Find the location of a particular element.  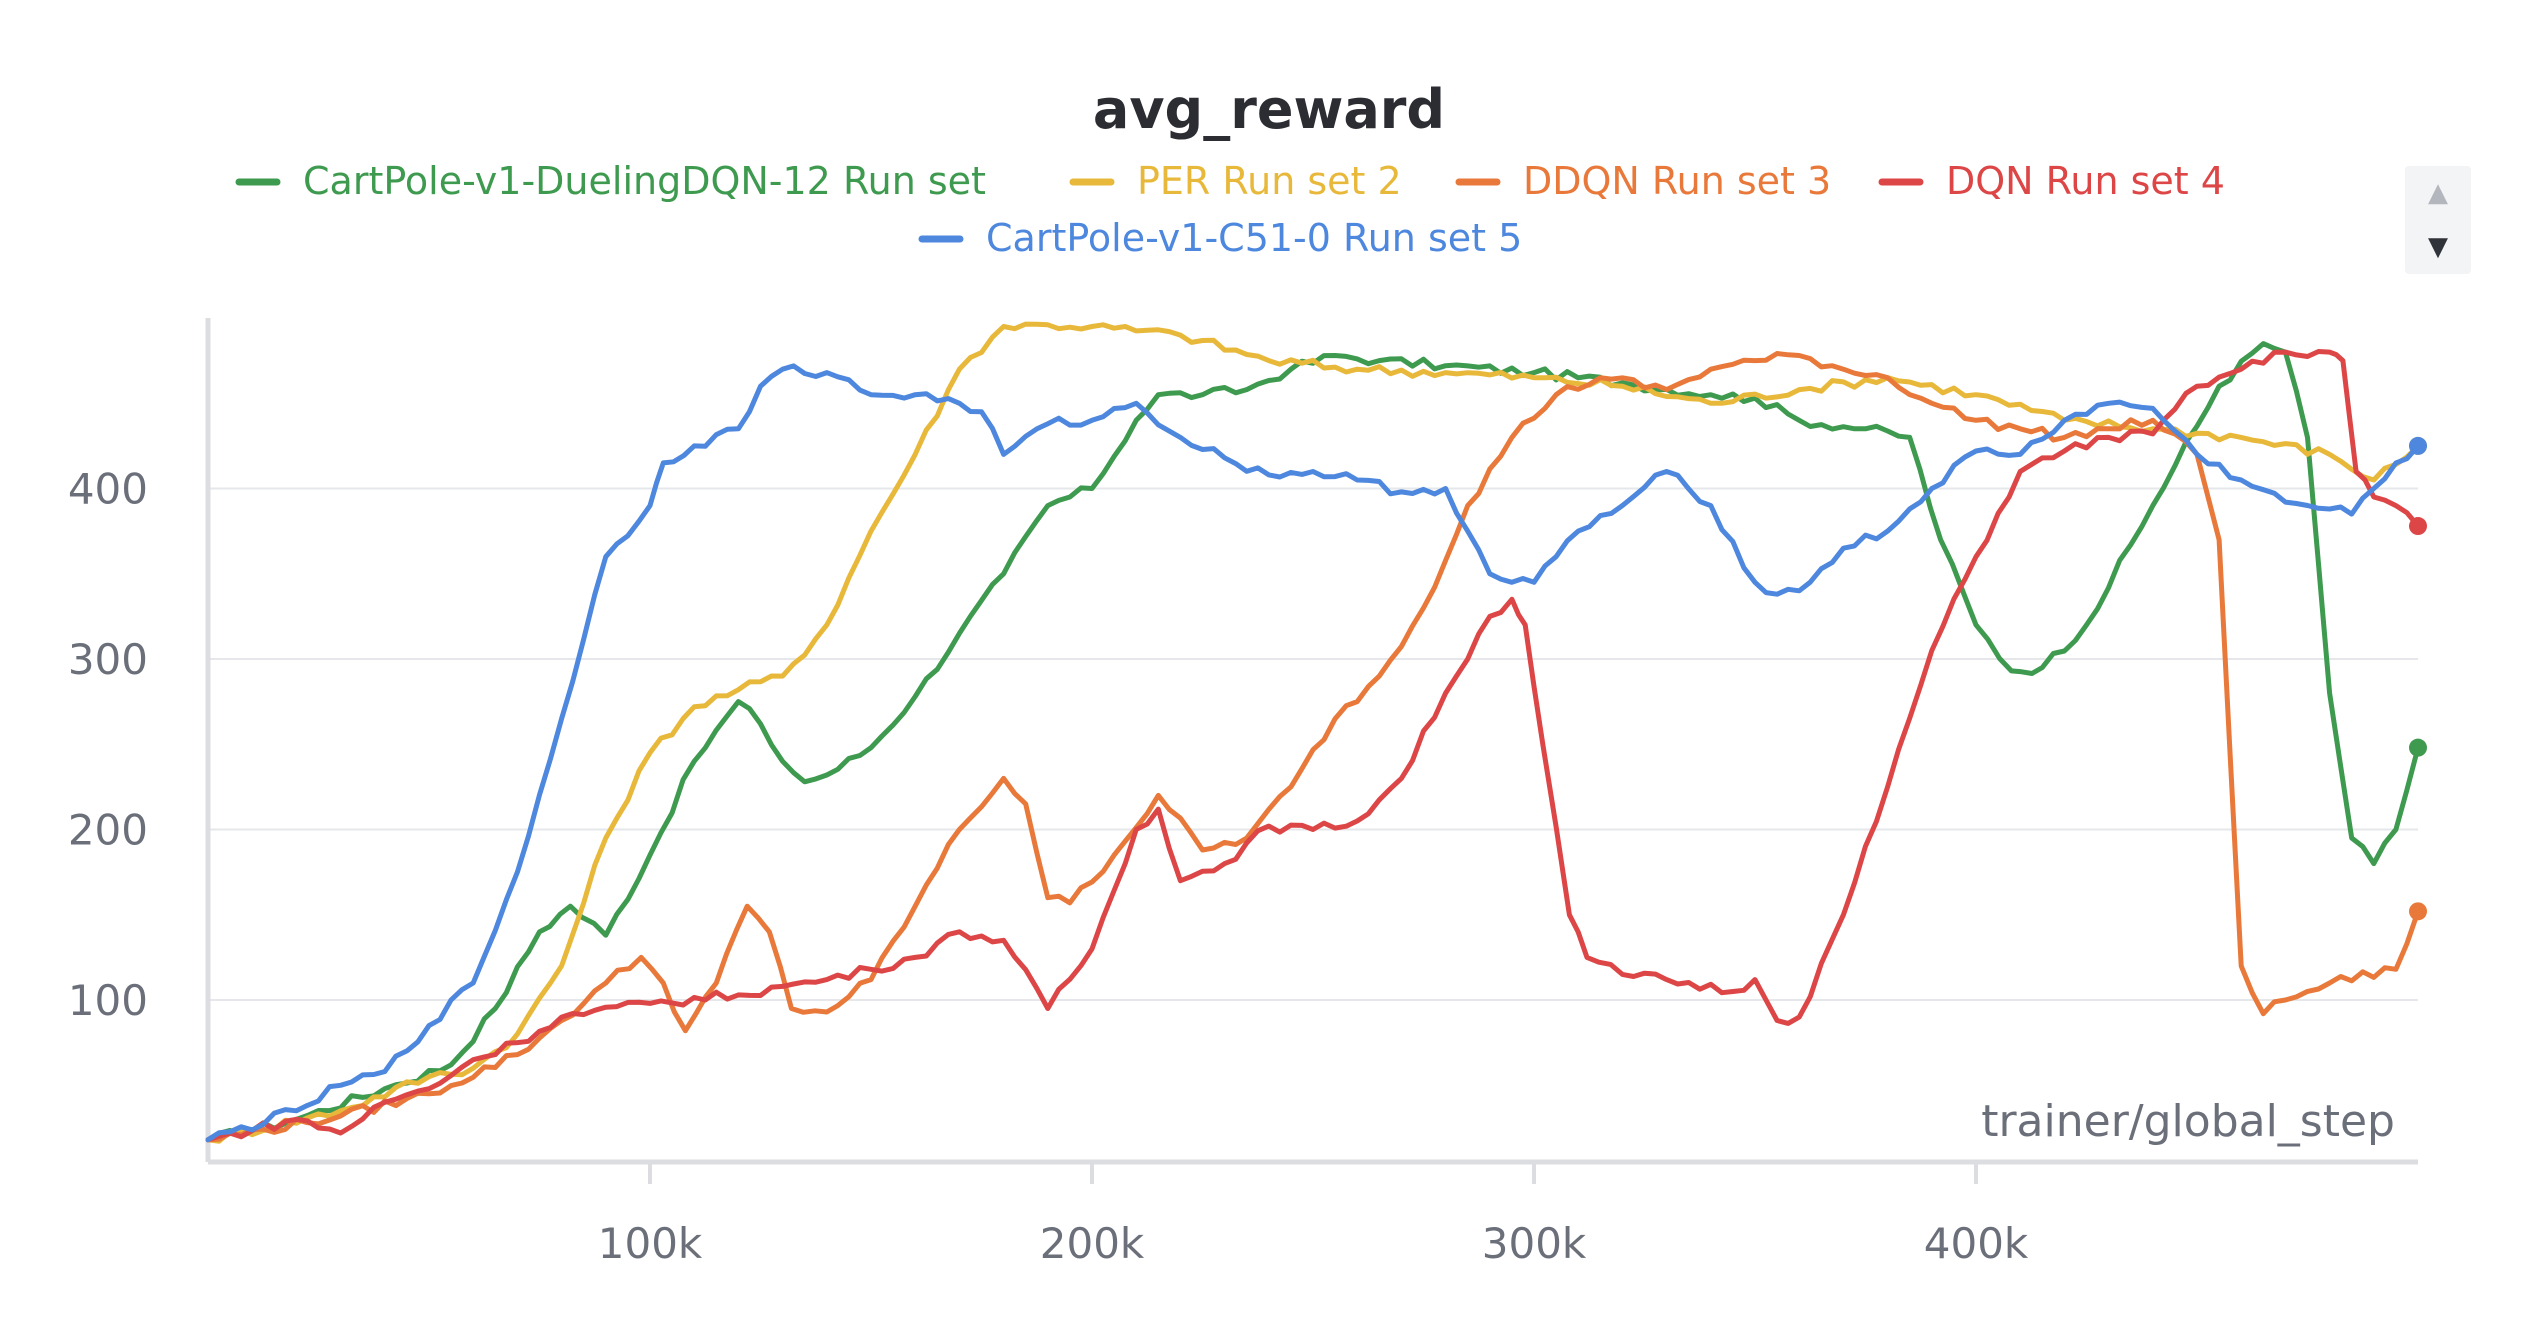

legend-item-label: CartPole-v1-C51-0 Run set 5 is located at coordinates (1254, 238).